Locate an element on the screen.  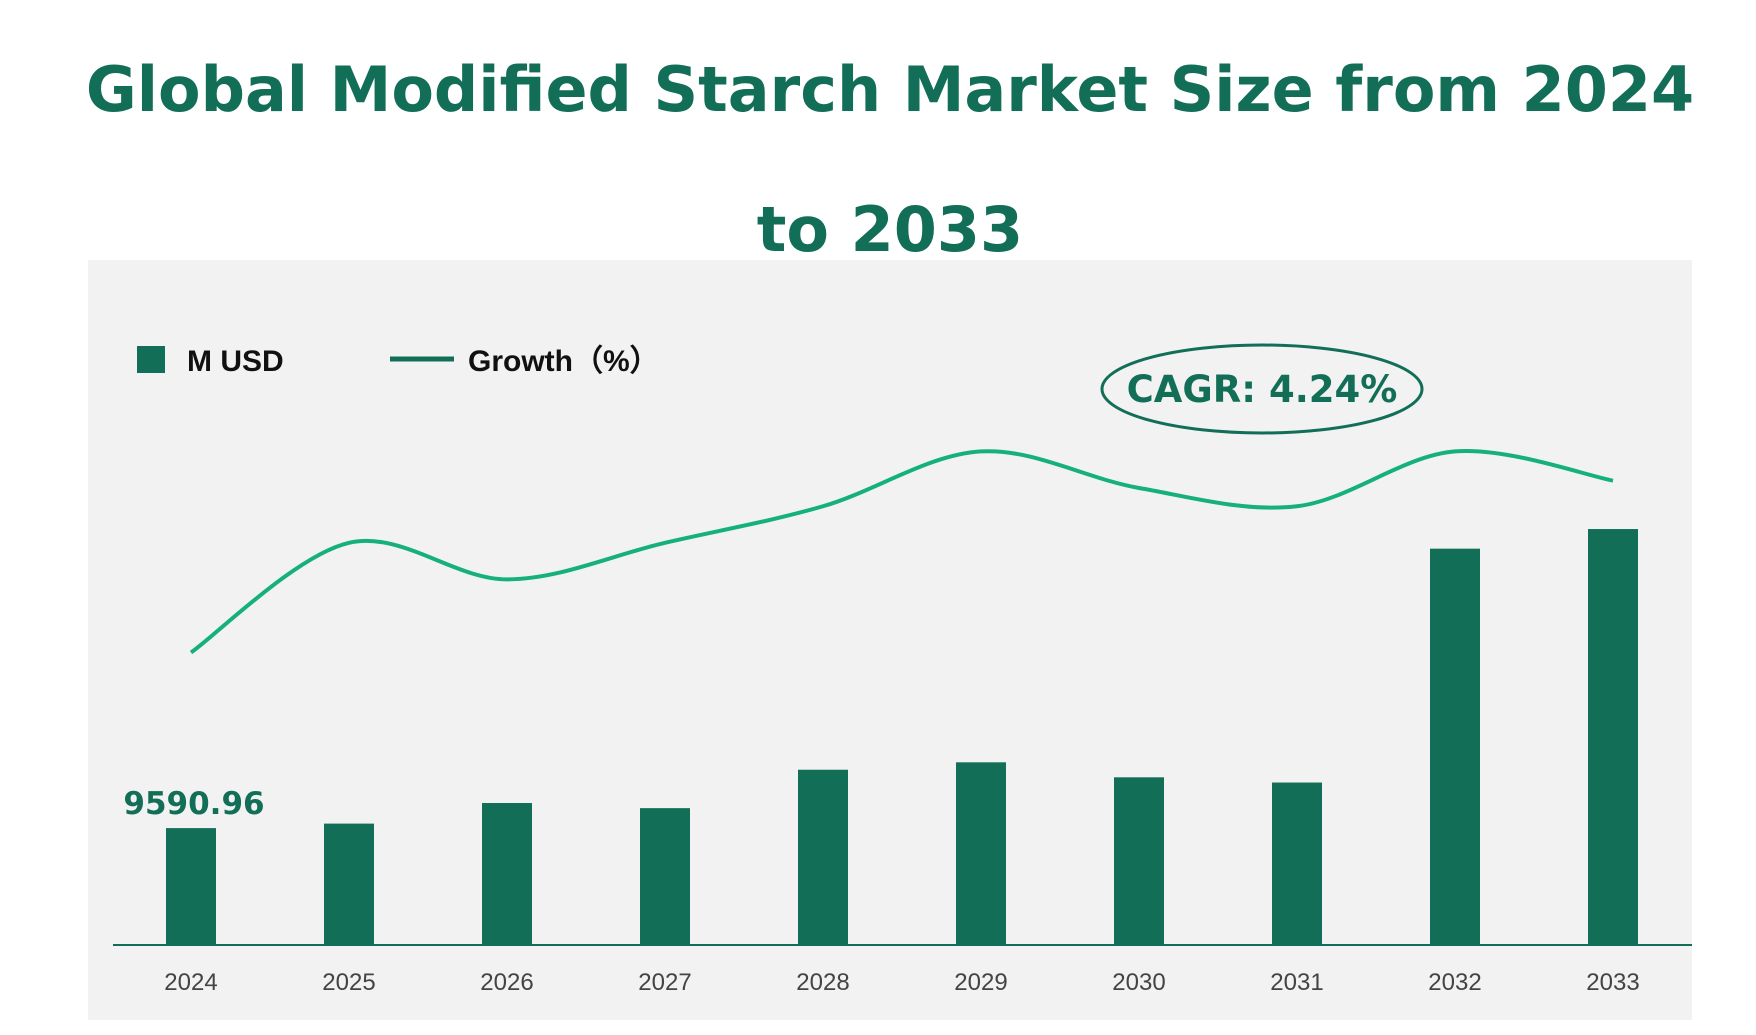
x-tick-2027: 2027 is located at coordinates (664, 982).